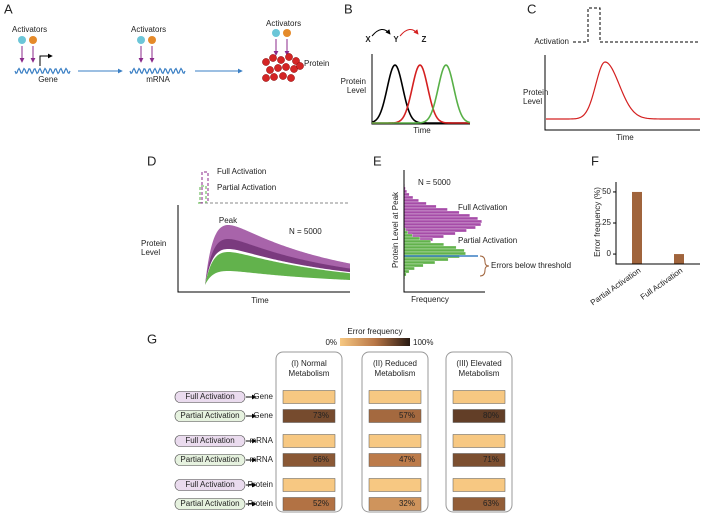  Describe the element at coordinates (48, 79) in the screenshot. I see `stage-label: Gene` at that location.